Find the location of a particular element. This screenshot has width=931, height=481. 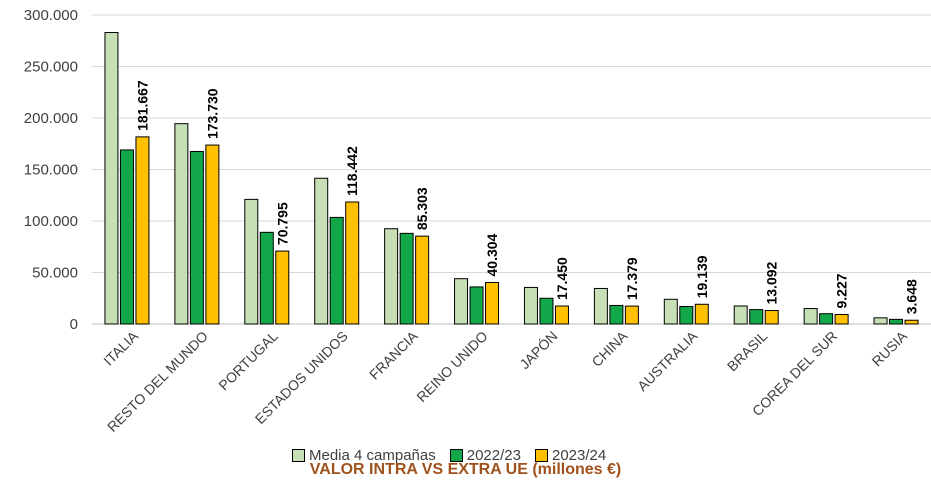

x-tick-label: JAPÓN is located at coordinates (538, 350).